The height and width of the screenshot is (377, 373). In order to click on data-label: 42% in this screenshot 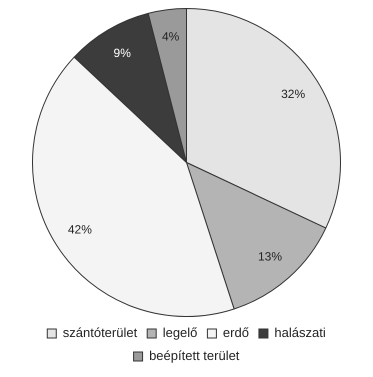, I will do `click(80, 229)`.